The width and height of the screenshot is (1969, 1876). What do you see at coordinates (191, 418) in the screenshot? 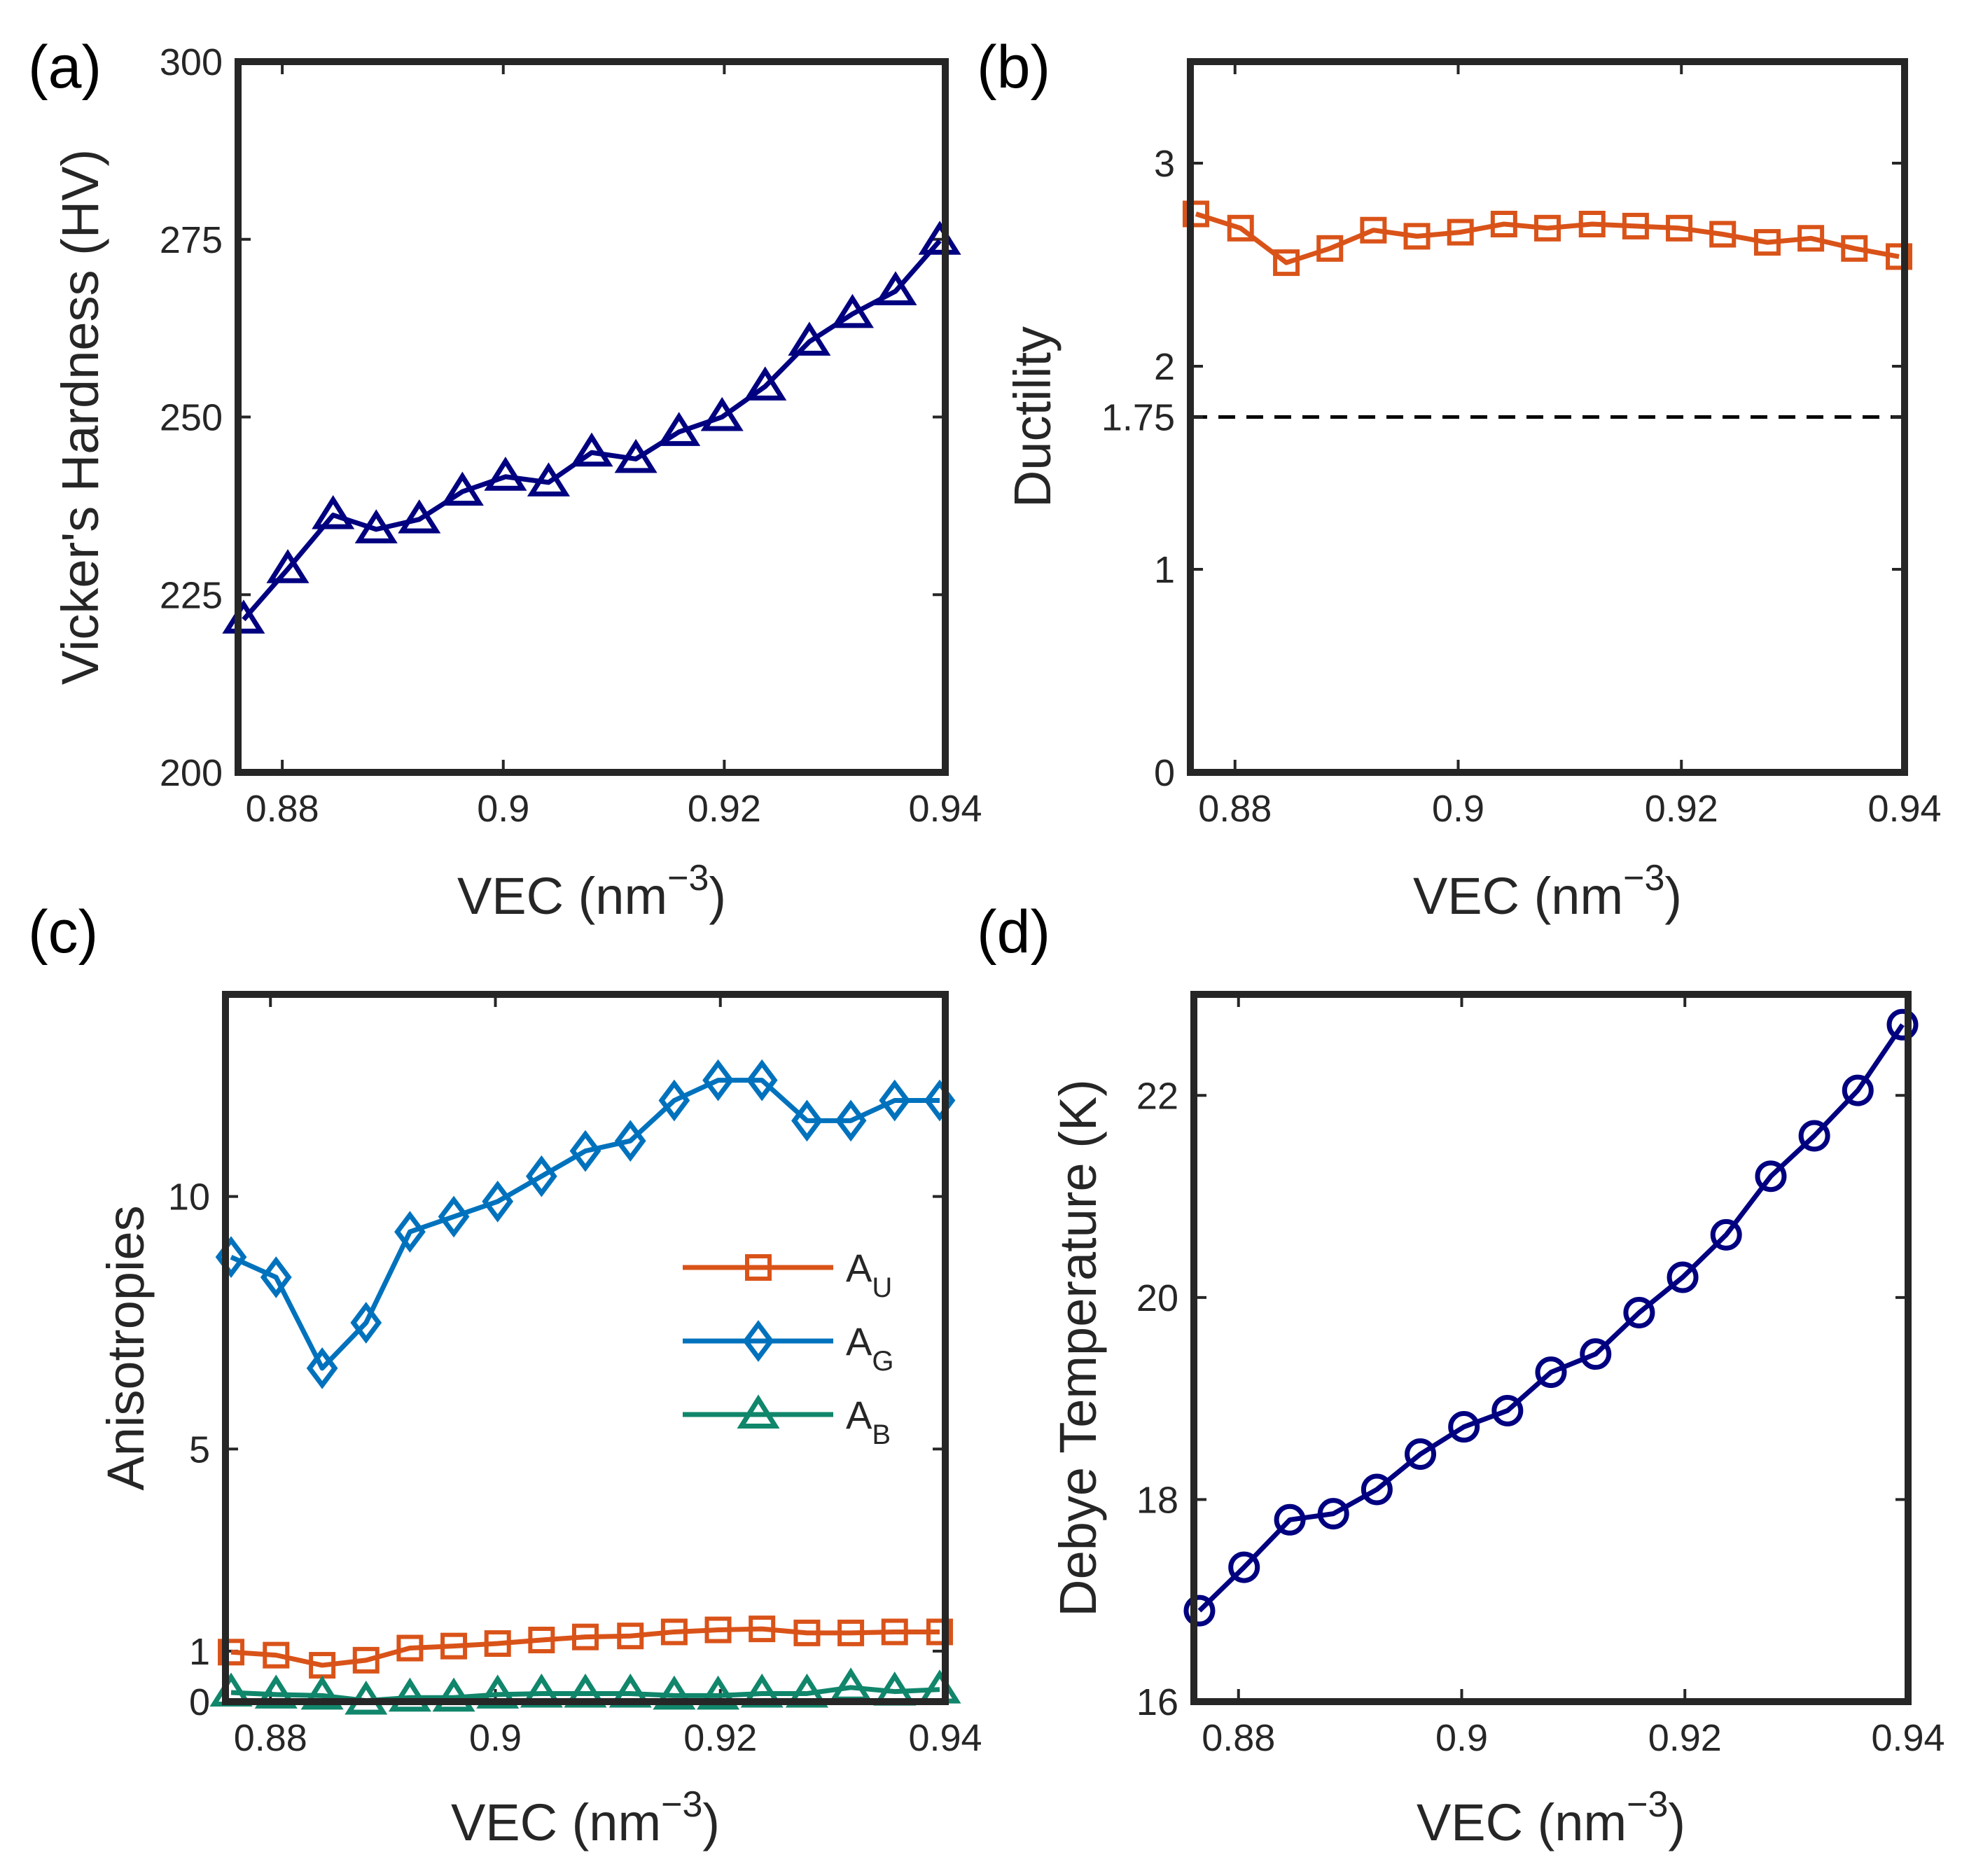
I see `y-tick-label: 250` at bounding box center [191, 418].